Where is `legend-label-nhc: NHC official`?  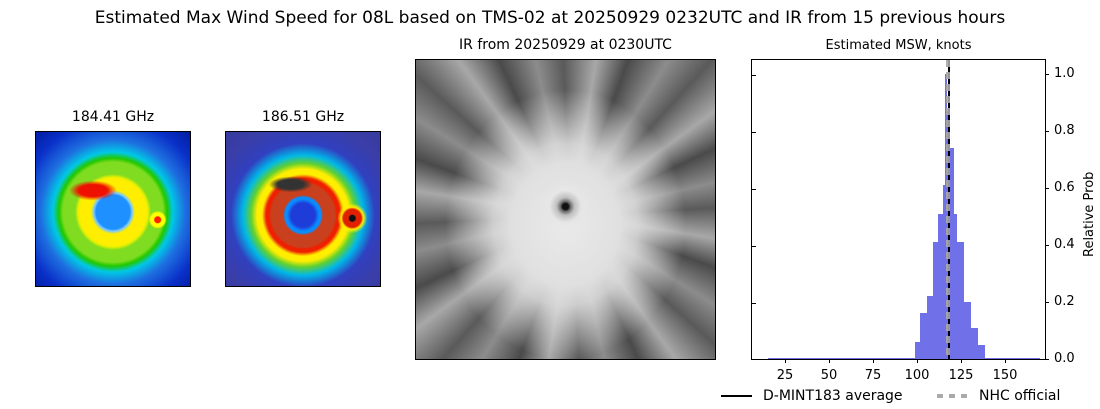 legend-label-nhc: NHC official is located at coordinates (1020, 396).